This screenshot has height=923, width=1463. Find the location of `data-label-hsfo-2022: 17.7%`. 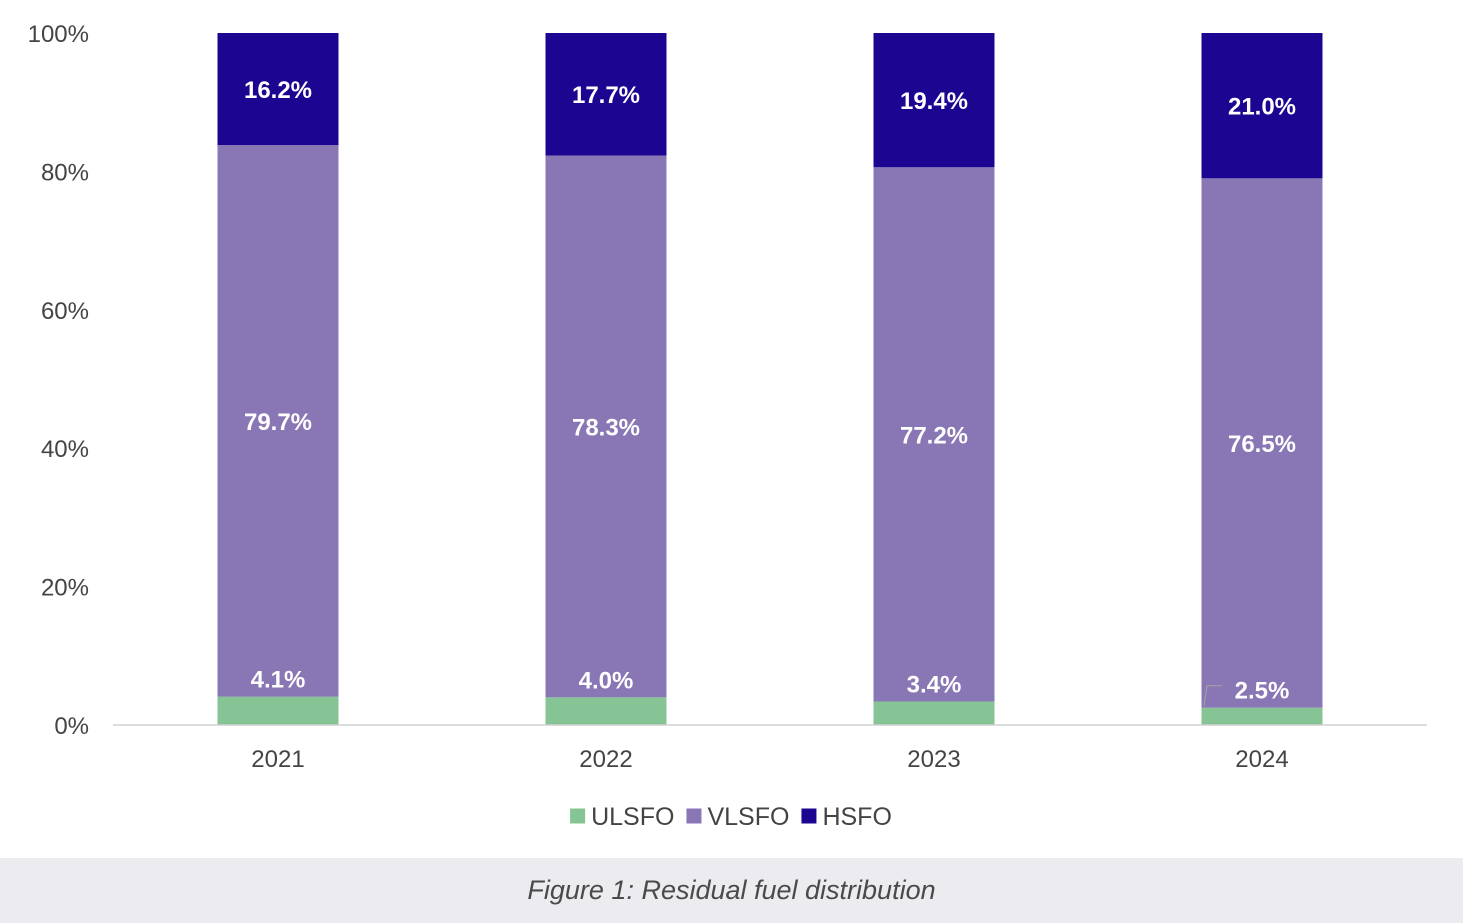

data-label-hsfo-2022: 17.7% is located at coordinates (606, 95).